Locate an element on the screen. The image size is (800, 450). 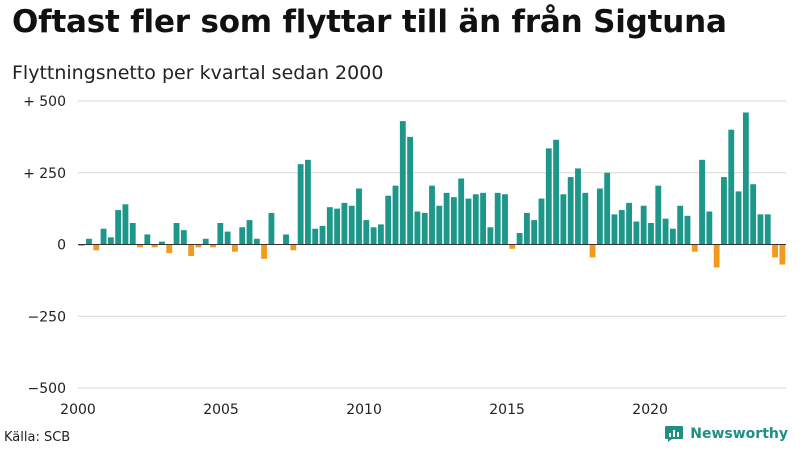
x-tick-label: 2010 is located at coordinates (364, 410).